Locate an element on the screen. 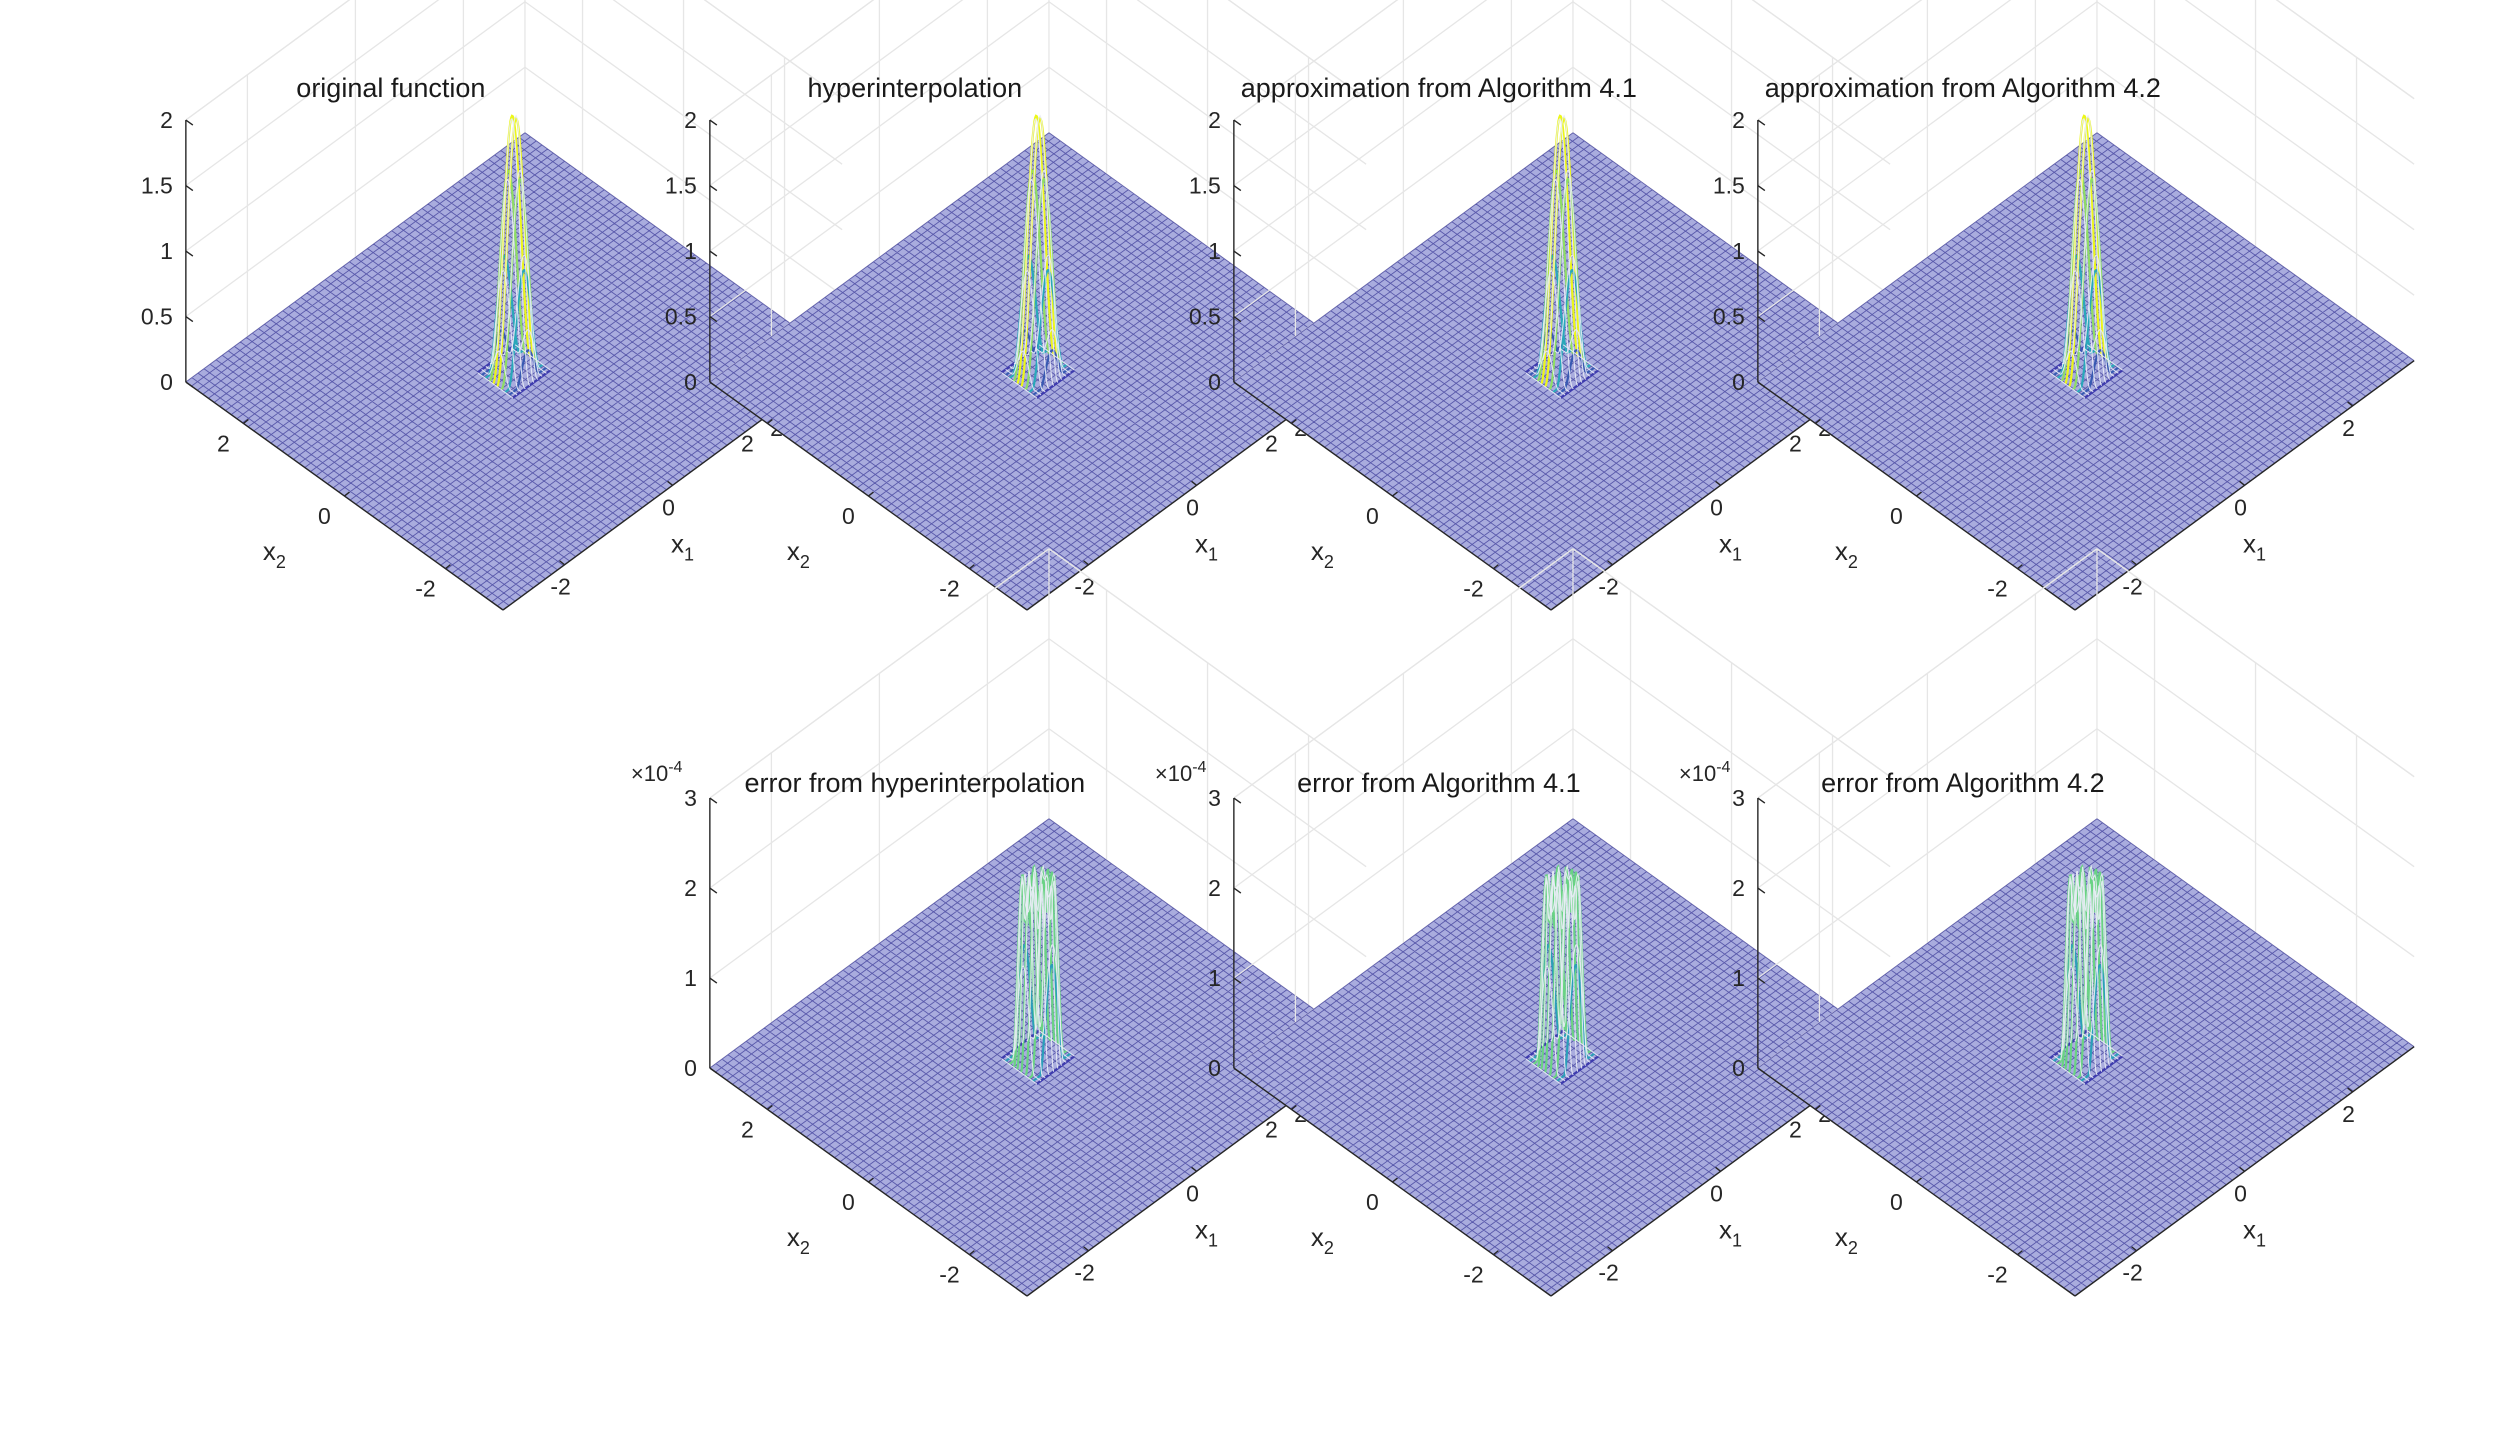  subplot-2: 0 0.5 1 1.5 2 -2 0 2 -2 0 2 x1 x2 hyperinterpolation is located at coordinates (1016, 305).